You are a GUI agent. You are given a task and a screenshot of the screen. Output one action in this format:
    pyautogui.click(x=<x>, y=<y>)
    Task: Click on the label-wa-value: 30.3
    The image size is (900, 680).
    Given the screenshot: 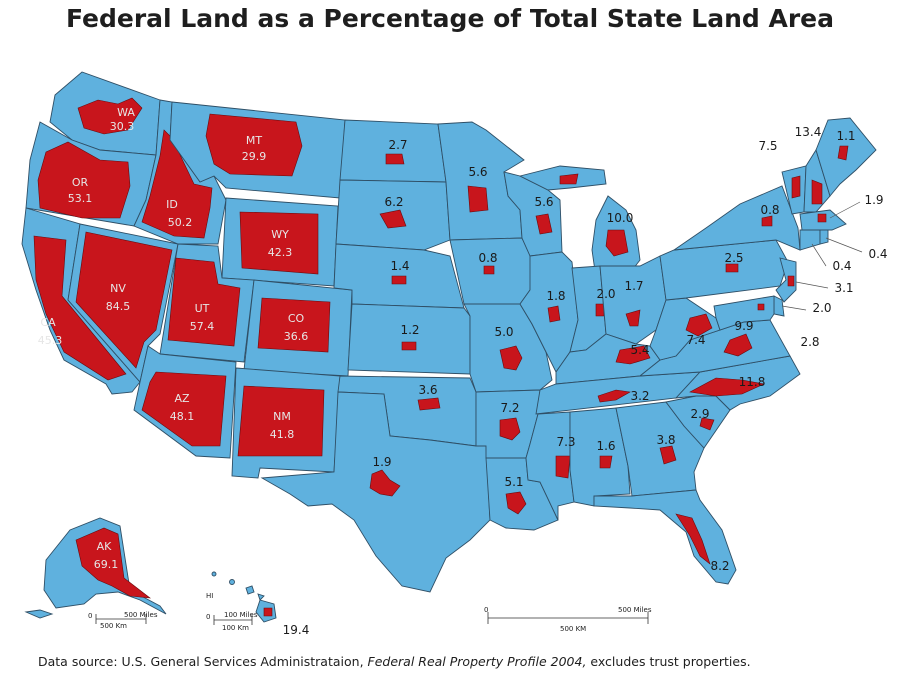 What is the action you would take?
    pyautogui.click(x=122, y=126)
    